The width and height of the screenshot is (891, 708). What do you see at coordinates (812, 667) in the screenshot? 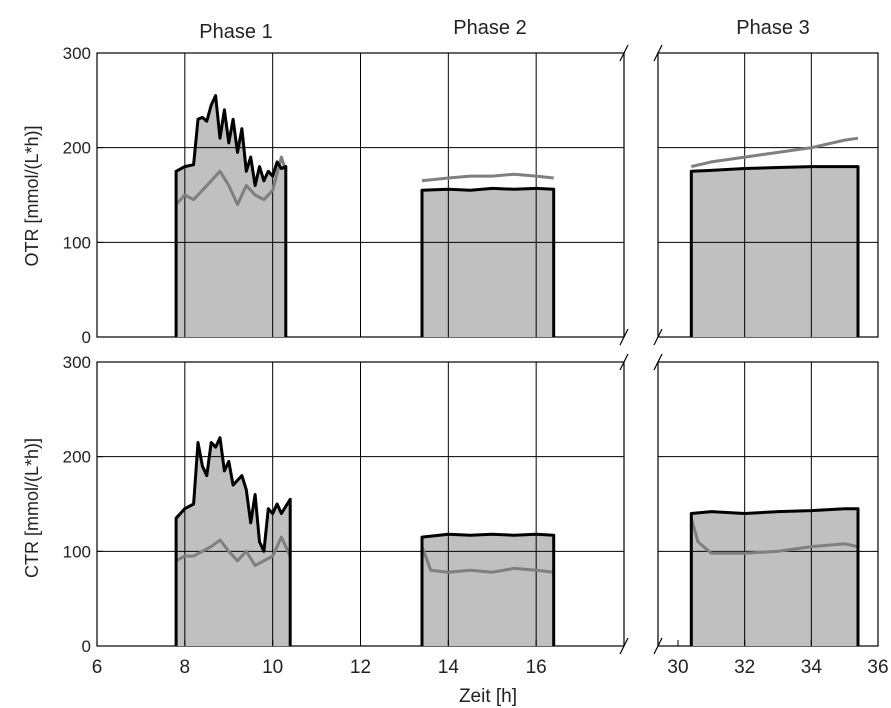
I see `x-tick-label: 34` at bounding box center [812, 667].